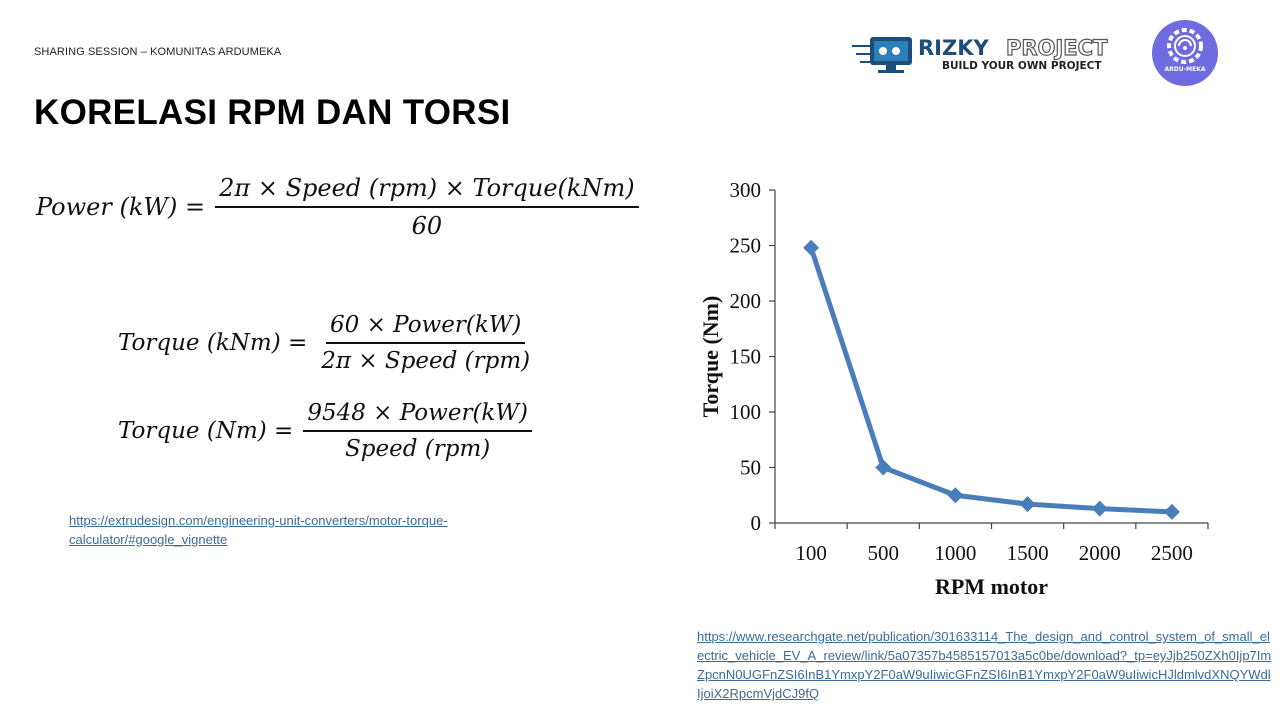  Describe the element at coordinates (953, 48) in the screenshot. I see `logo-name1: RIZKY` at that location.